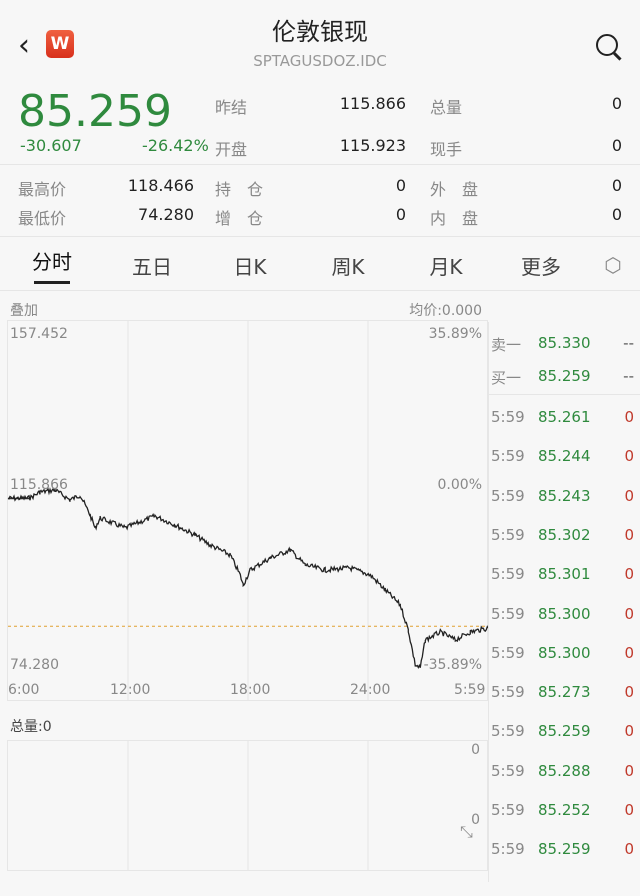 The height and width of the screenshot is (896, 640). Describe the element at coordinates (452, 665) in the screenshot. I see `y-min-pct: -35.89%` at that location.